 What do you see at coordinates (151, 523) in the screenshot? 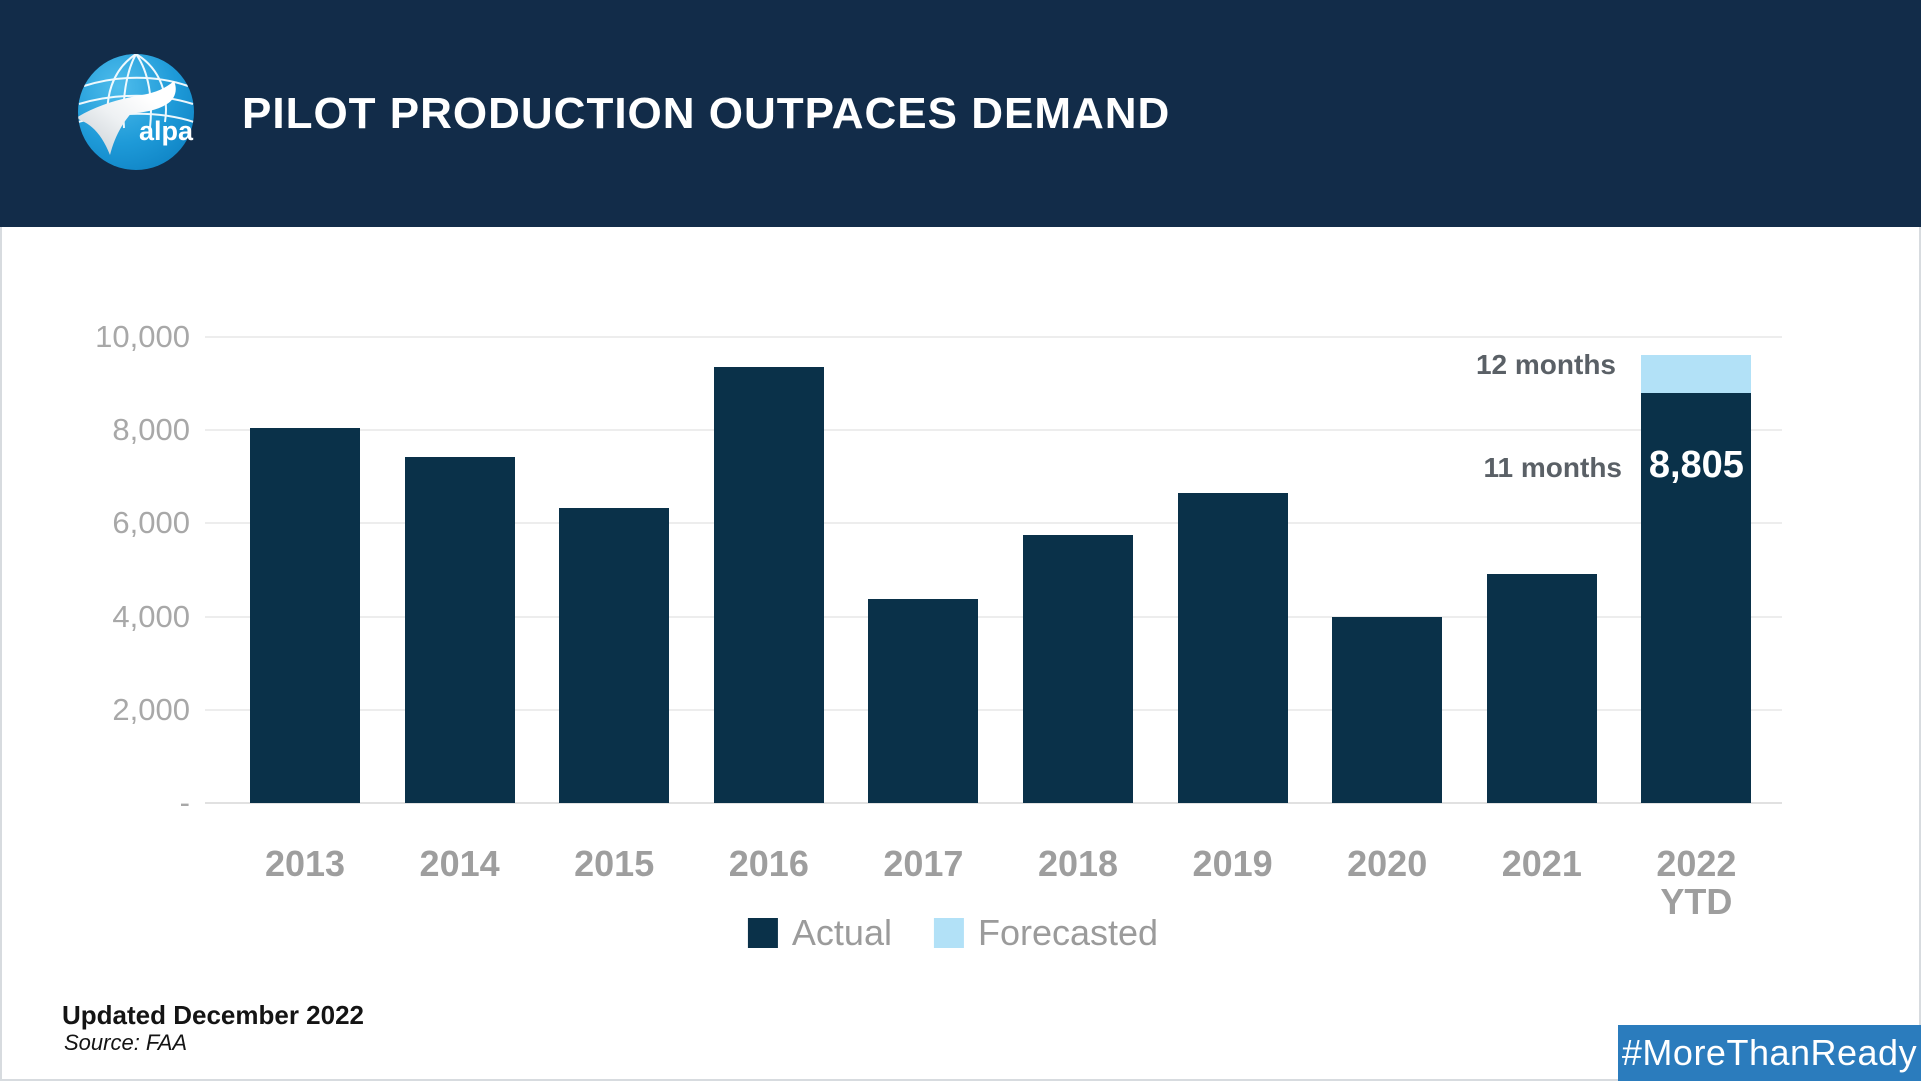
I see `y-axis-label: 6,000` at bounding box center [151, 523].